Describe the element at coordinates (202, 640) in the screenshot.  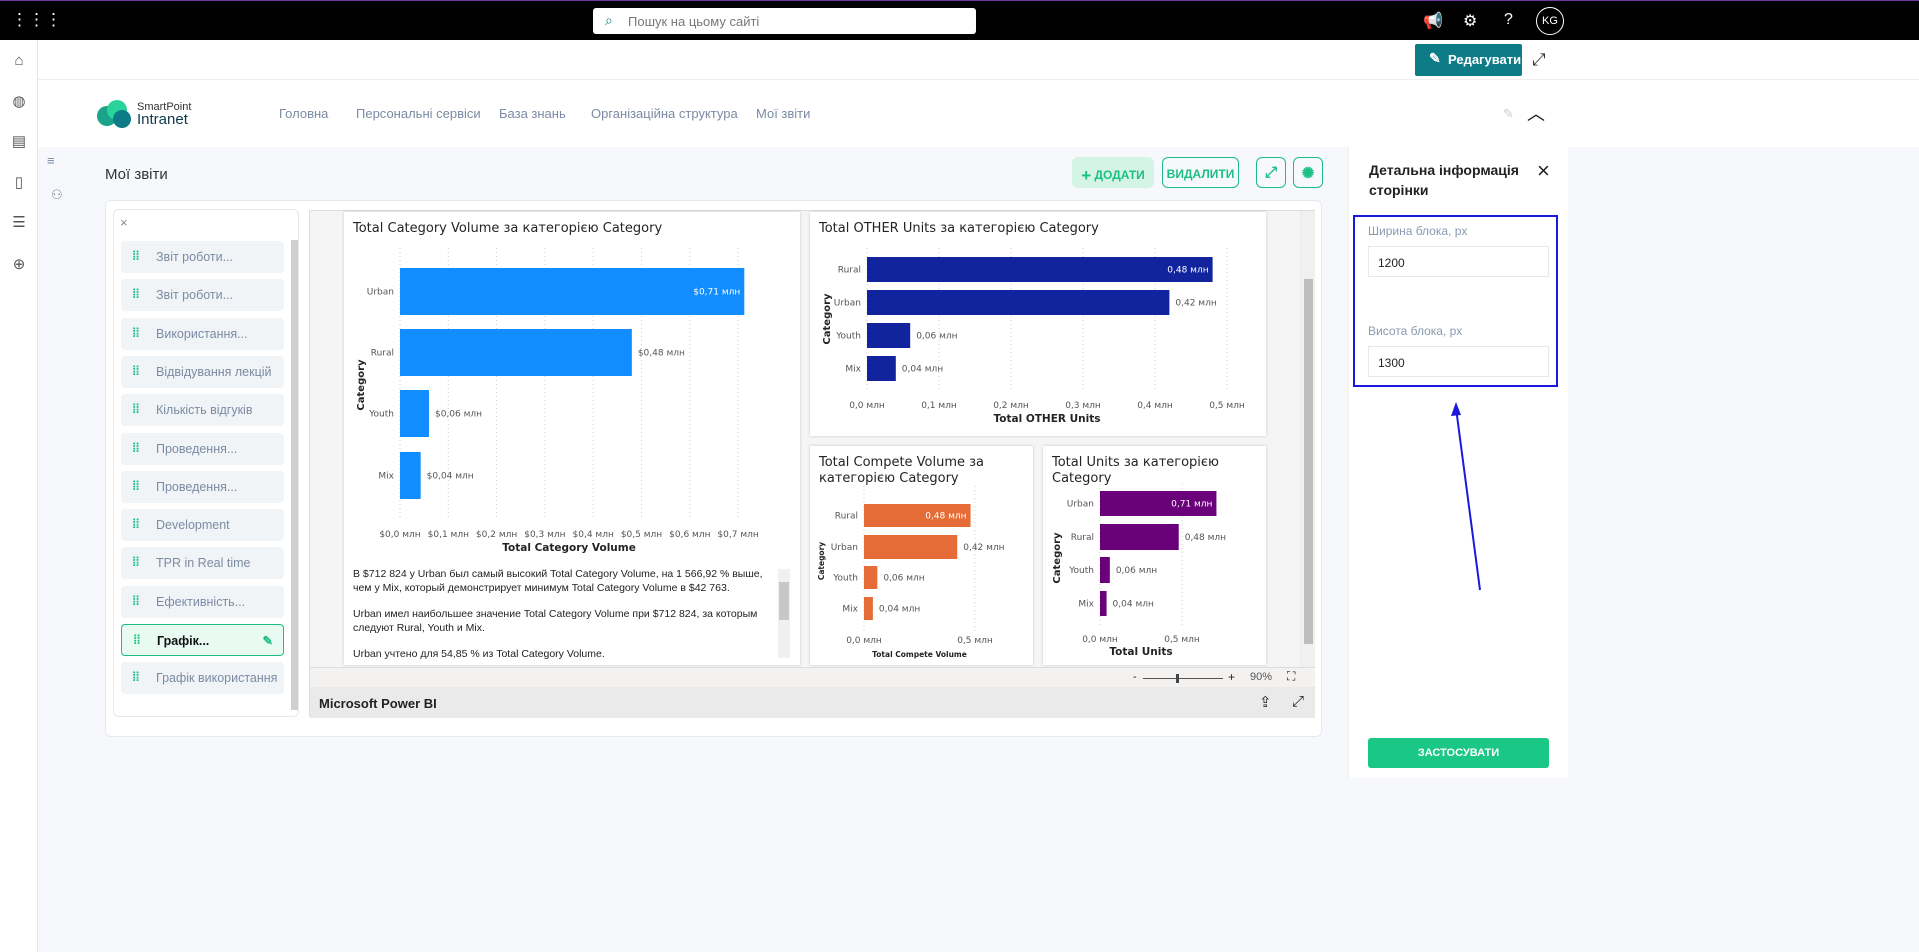
I see `report-list-item: ⁞⁞ Графік... ✎` at that location.